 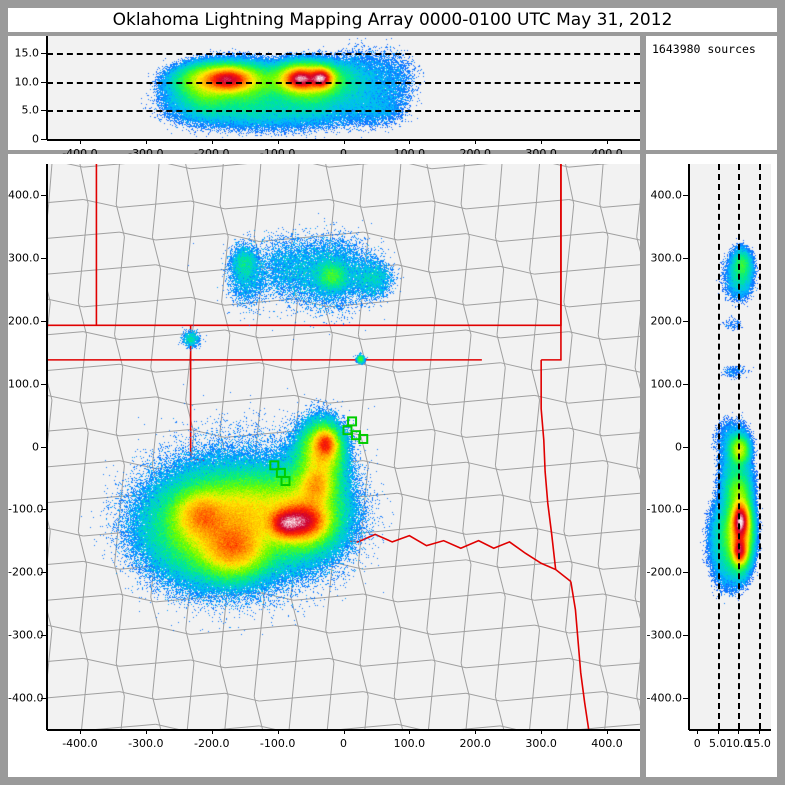 What do you see at coordinates (30, 110) in the screenshot?
I see `top-ytick-label: 5.0` at bounding box center [30, 110].